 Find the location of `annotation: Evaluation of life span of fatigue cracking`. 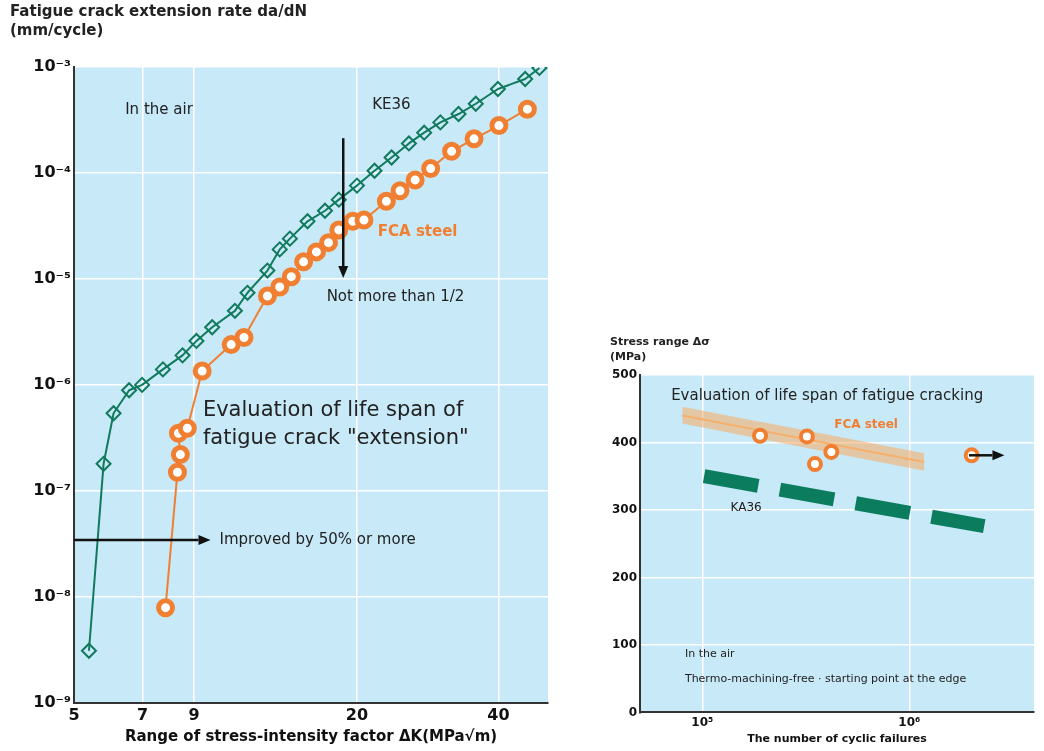

annotation: Evaluation of life span of fatigue cracking is located at coordinates (827, 394).